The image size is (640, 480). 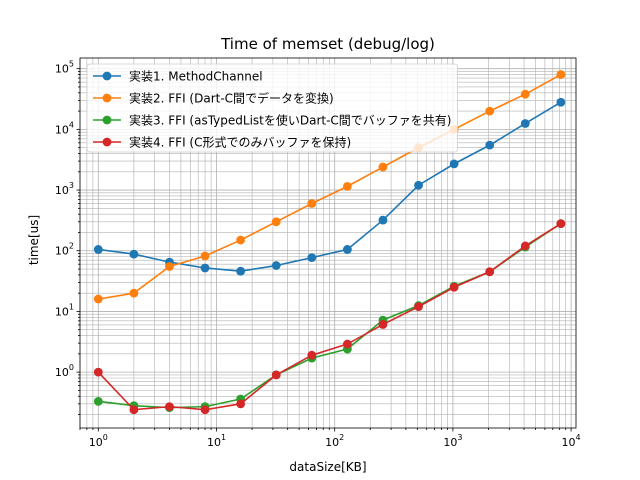 What do you see at coordinates (334, 441) in the screenshot?
I see `x-tick-label: 10²` at bounding box center [334, 441].